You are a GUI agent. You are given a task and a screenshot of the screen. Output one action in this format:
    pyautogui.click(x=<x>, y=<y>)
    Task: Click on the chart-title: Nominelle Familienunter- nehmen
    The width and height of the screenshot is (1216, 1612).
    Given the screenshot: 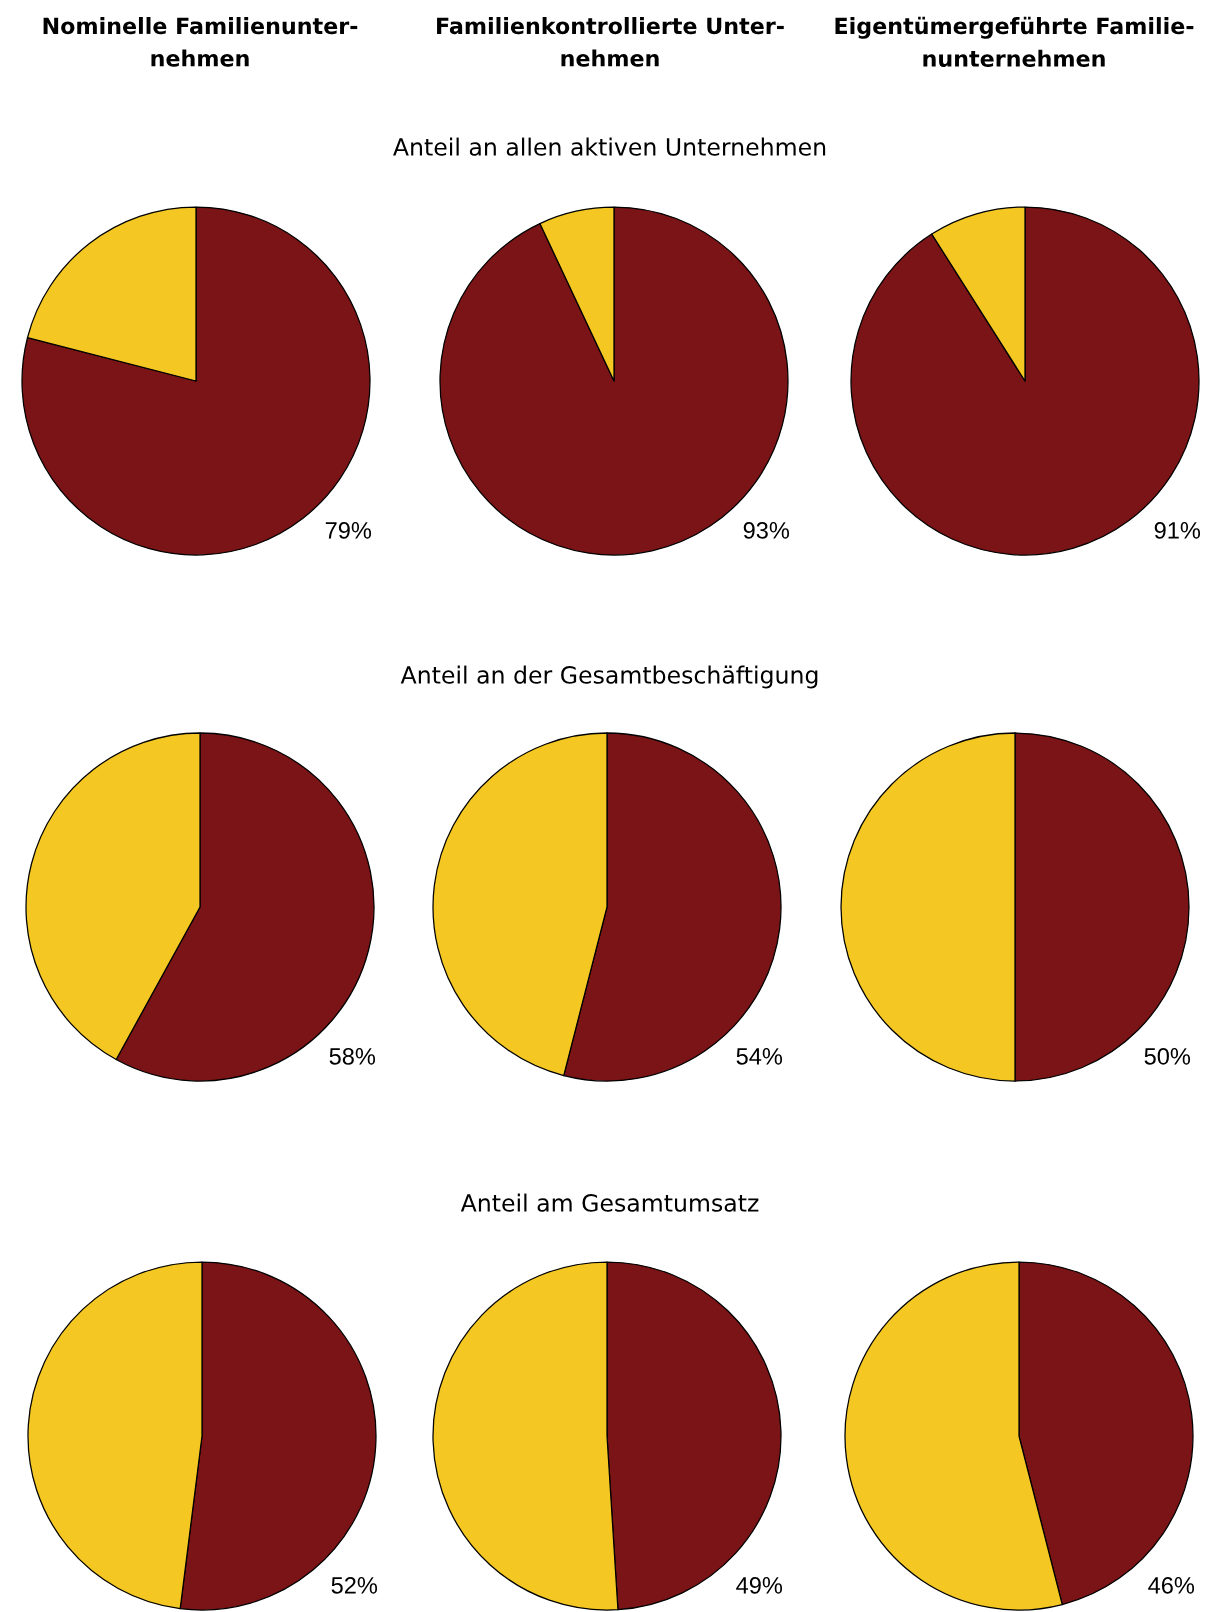 What is the action you would take?
    pyautogui.click(x=200, y=42)
    